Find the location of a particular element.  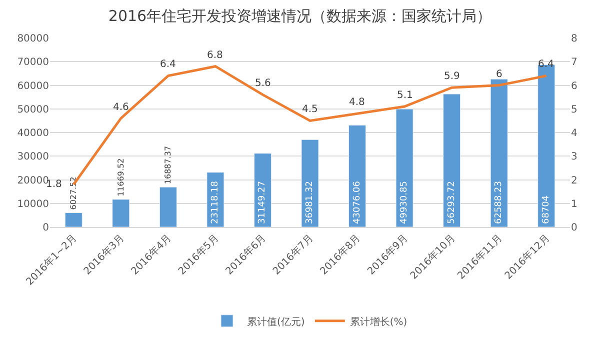

y2-tick-label: 4 is located at coordinates (574, 133).